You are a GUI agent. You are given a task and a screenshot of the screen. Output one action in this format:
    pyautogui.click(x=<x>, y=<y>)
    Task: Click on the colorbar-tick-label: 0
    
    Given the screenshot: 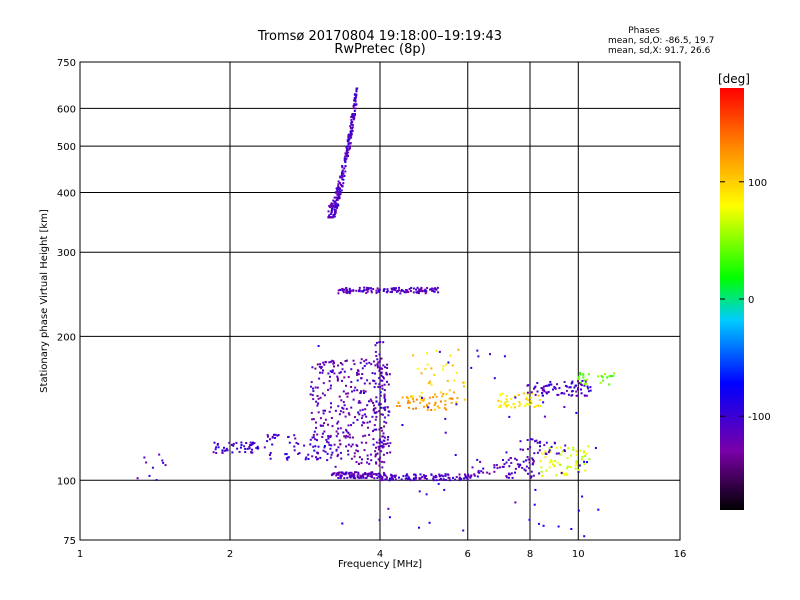 What is the action you would take?
    pyautogui.click(x=751, y=300)
    